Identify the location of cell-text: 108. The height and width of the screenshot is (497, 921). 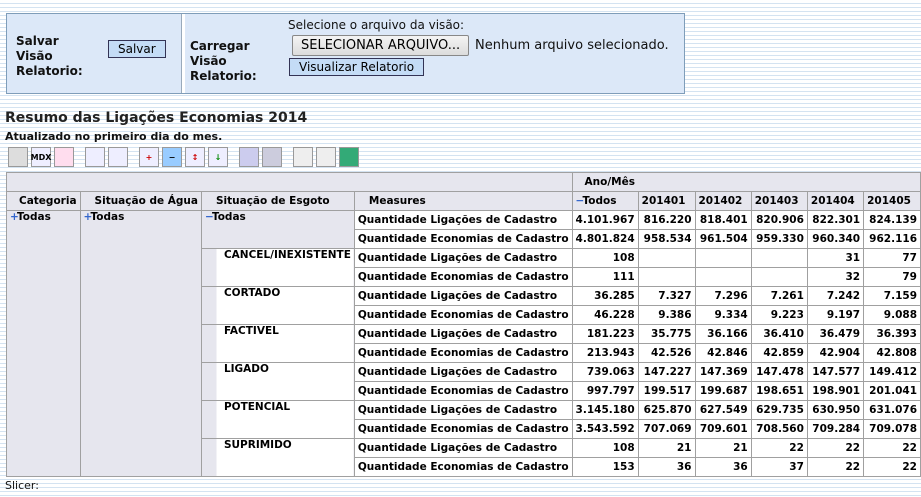
(623, 448).